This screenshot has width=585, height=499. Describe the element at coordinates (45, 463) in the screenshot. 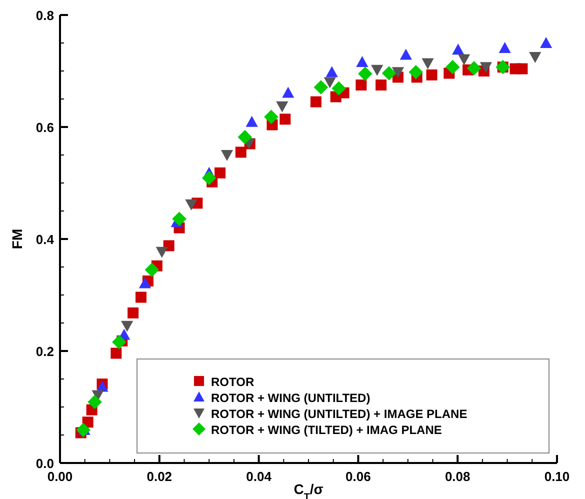

I see `y-tick-label: 0.0` at that location.